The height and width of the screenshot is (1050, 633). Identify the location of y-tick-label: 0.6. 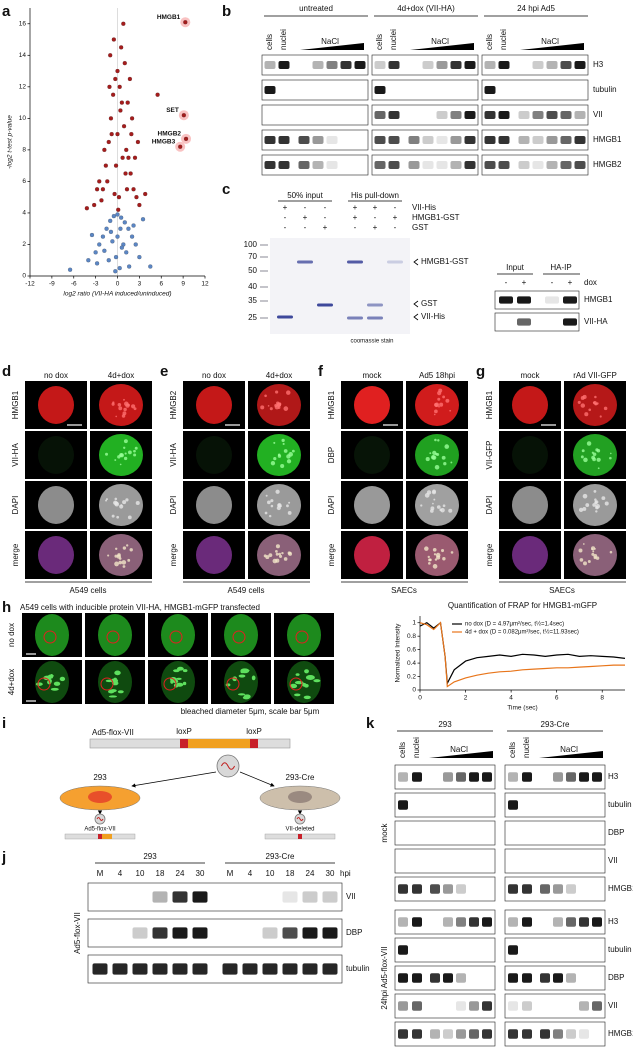
(411, 649).